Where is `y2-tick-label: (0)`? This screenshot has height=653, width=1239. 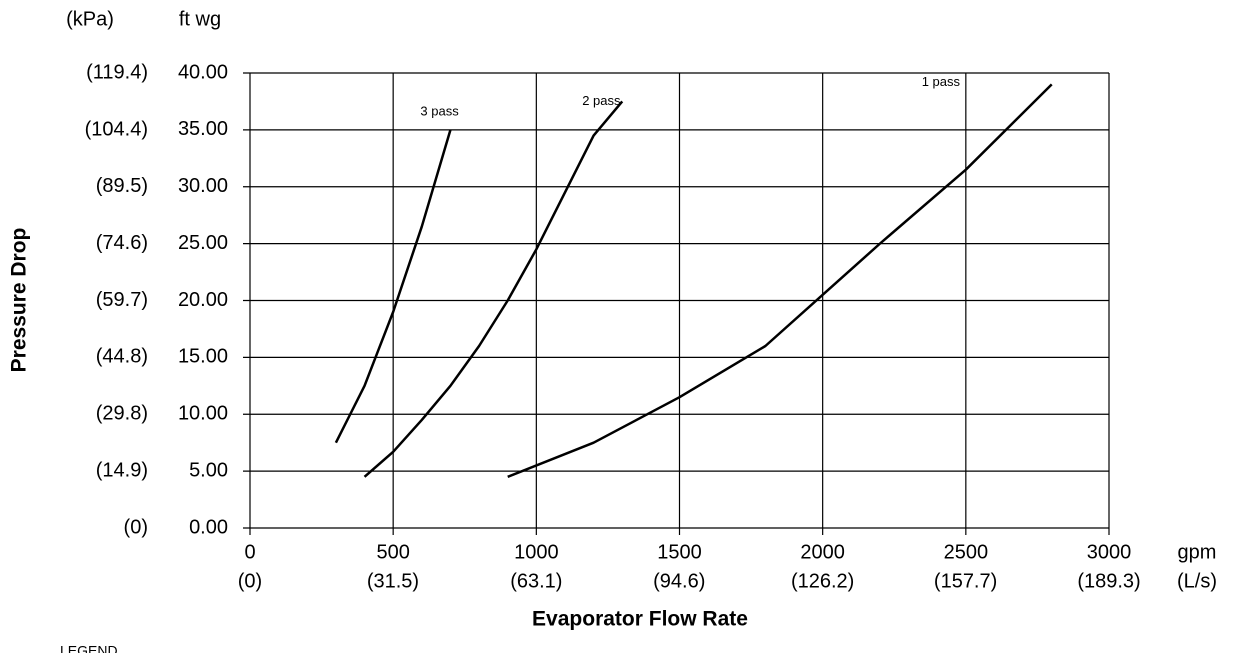
y2-tick-label: (0) is located at coordinates (136, 527).